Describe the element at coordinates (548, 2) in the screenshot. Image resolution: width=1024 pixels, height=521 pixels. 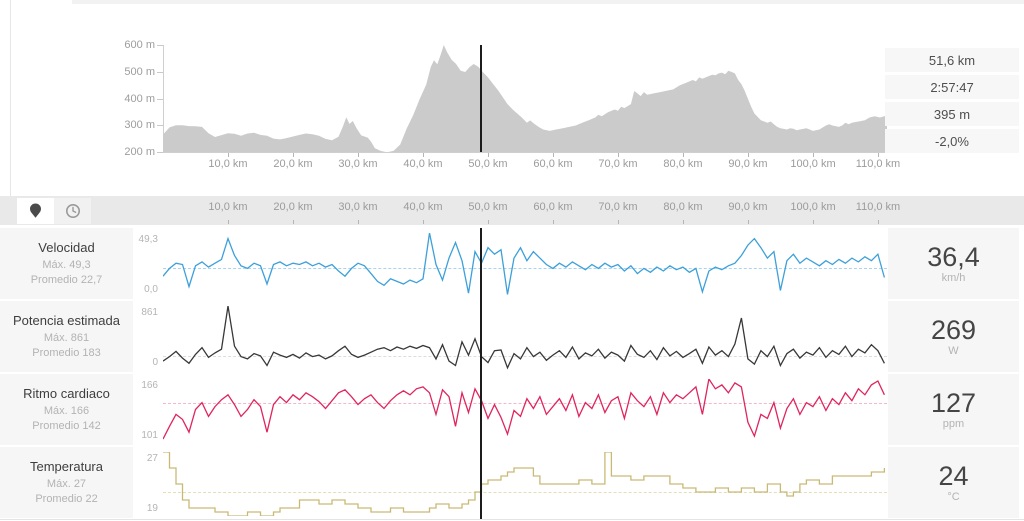
I see `top-panel-edge` at that location.